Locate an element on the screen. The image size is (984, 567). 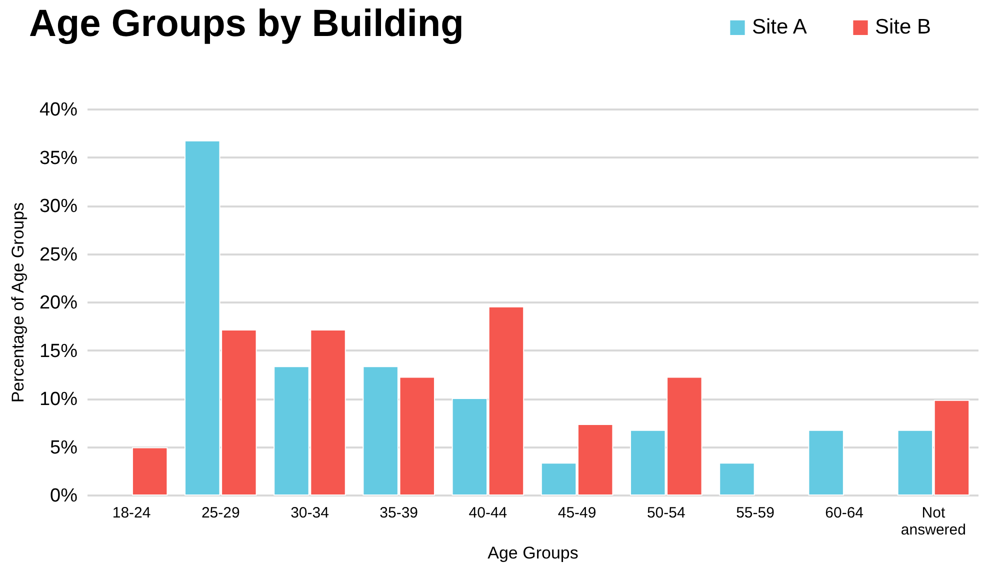
legend-label: Site A is located at coordinates (779, 27).